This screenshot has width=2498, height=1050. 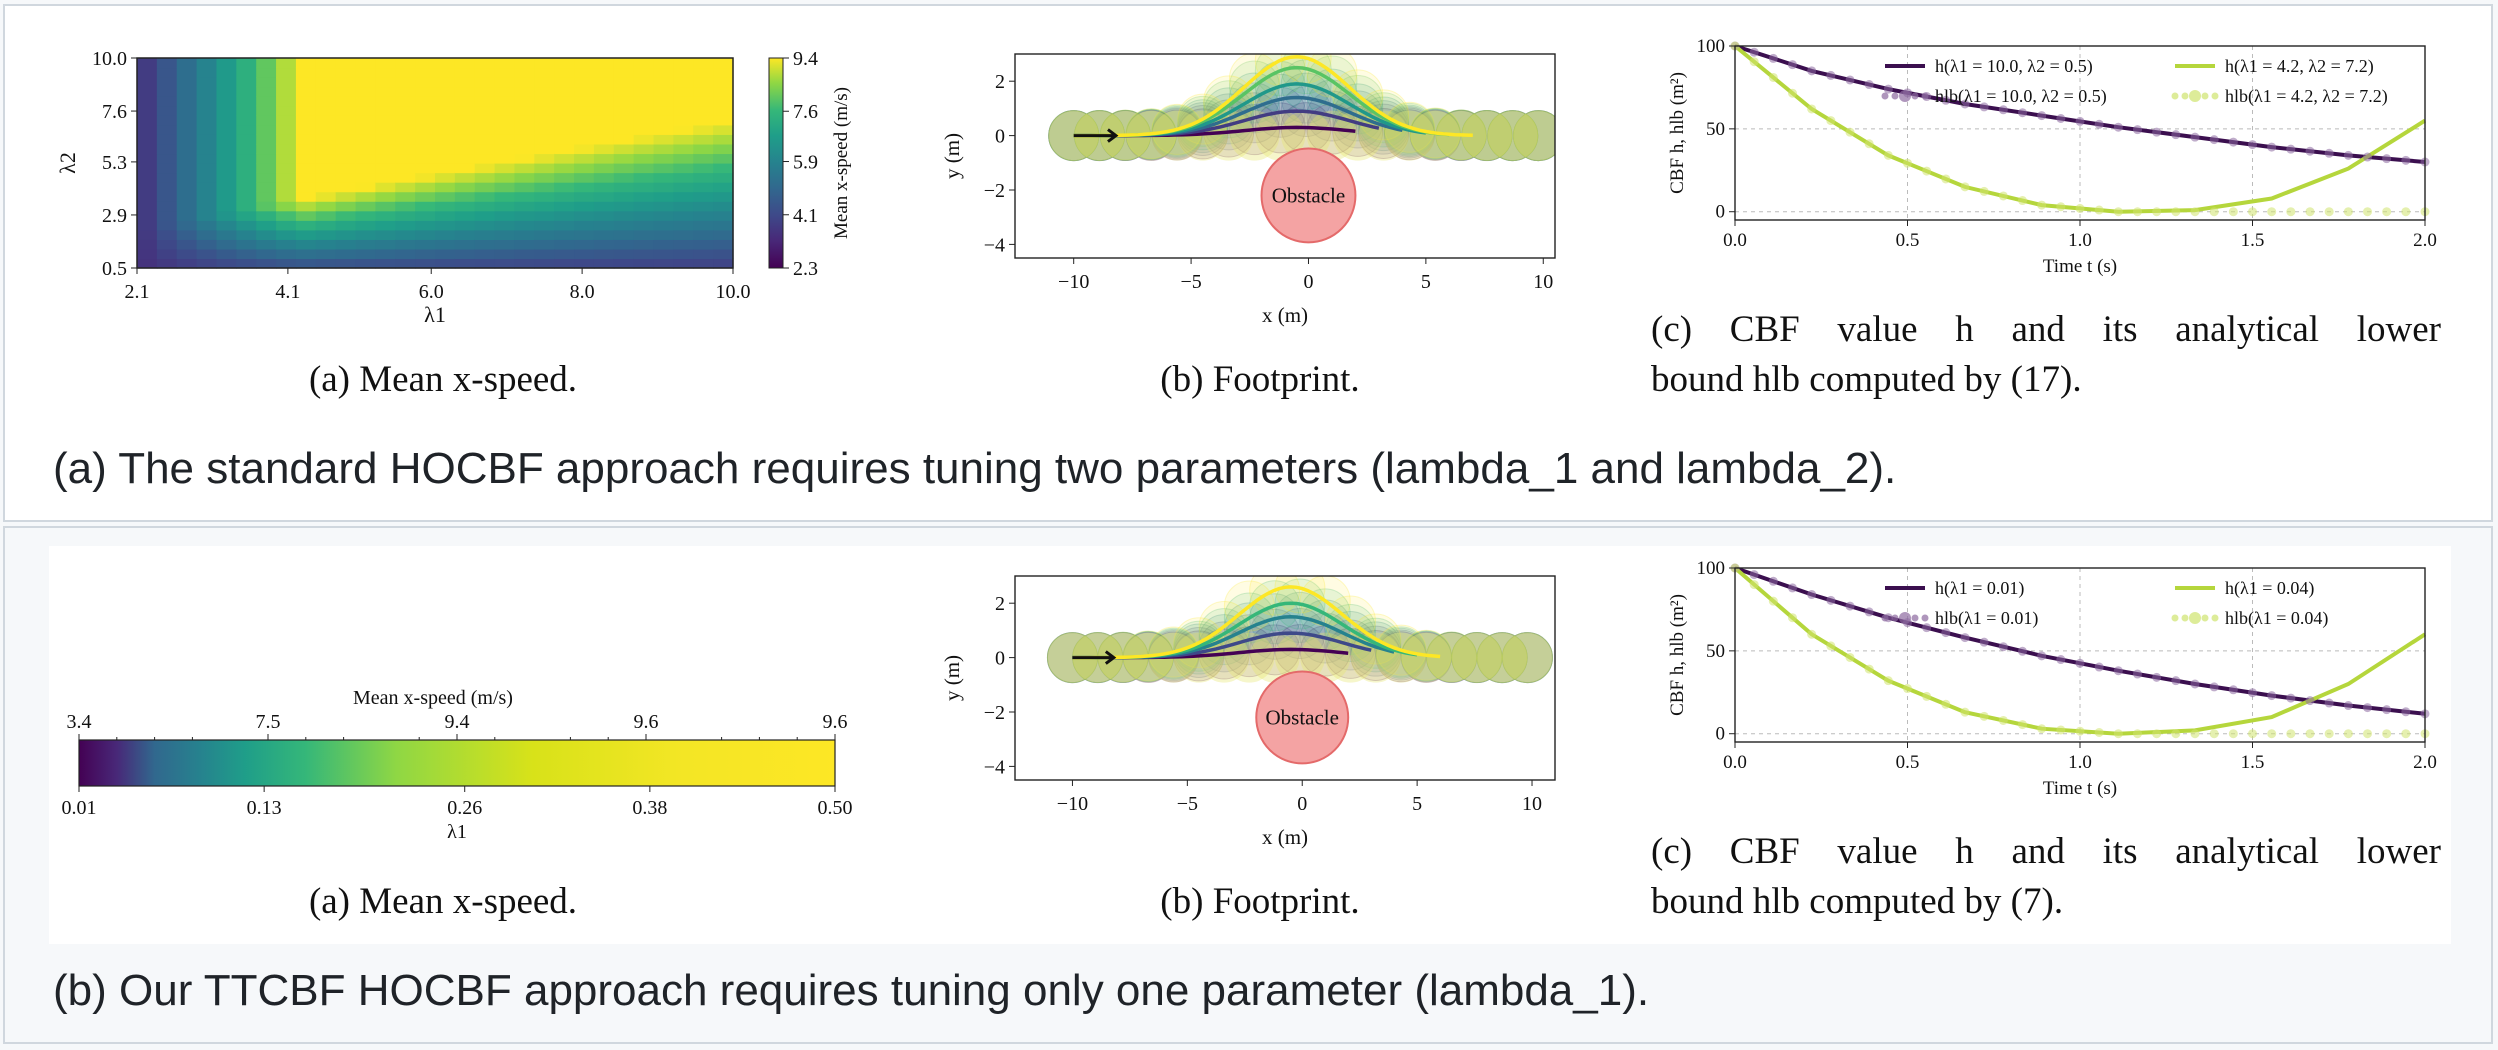 I want to click on plot-area, so click(x=1301, y=108).